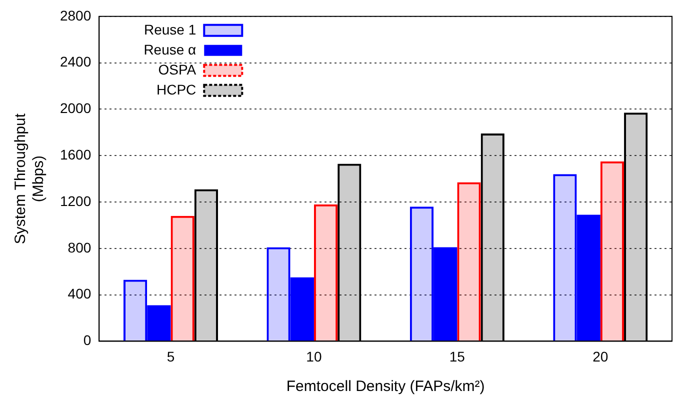 This screenshot has width=684, height=404. What do you see at coordinates (76, 62) in the screenshot?
I see `y-tick-label: 2400` at bounding box center [76, 62].